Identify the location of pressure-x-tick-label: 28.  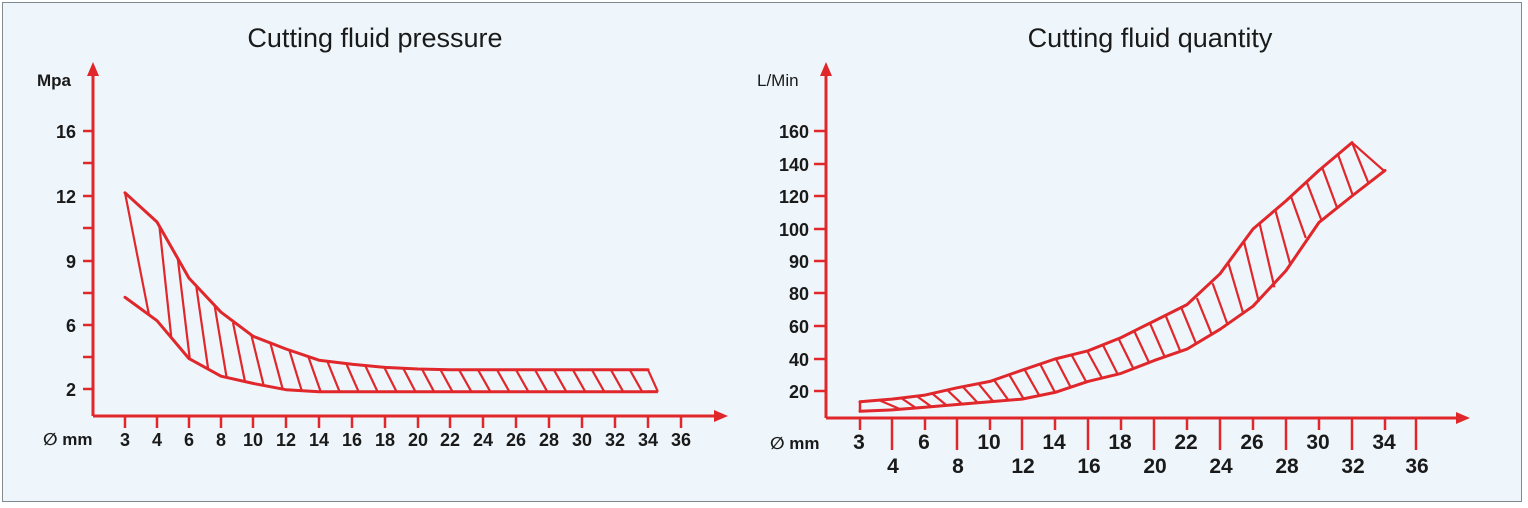
(549, 440).